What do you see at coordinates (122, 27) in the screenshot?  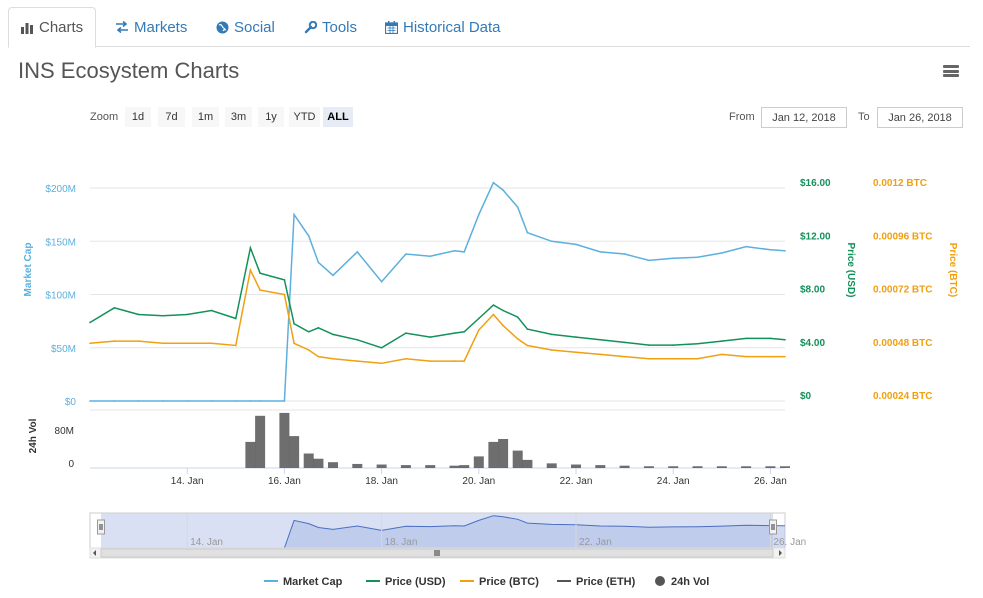 I see `exchange-icon` at bounding box center [122, 27].